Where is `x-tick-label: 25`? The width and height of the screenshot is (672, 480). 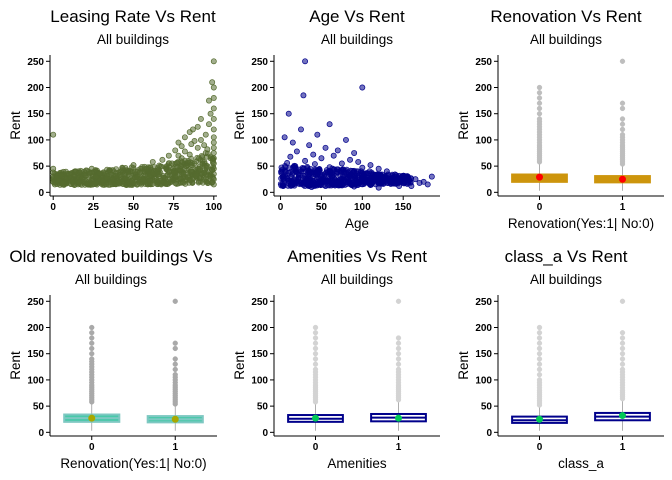
x-tick-label: 25 is located at coordinates (94, 207).